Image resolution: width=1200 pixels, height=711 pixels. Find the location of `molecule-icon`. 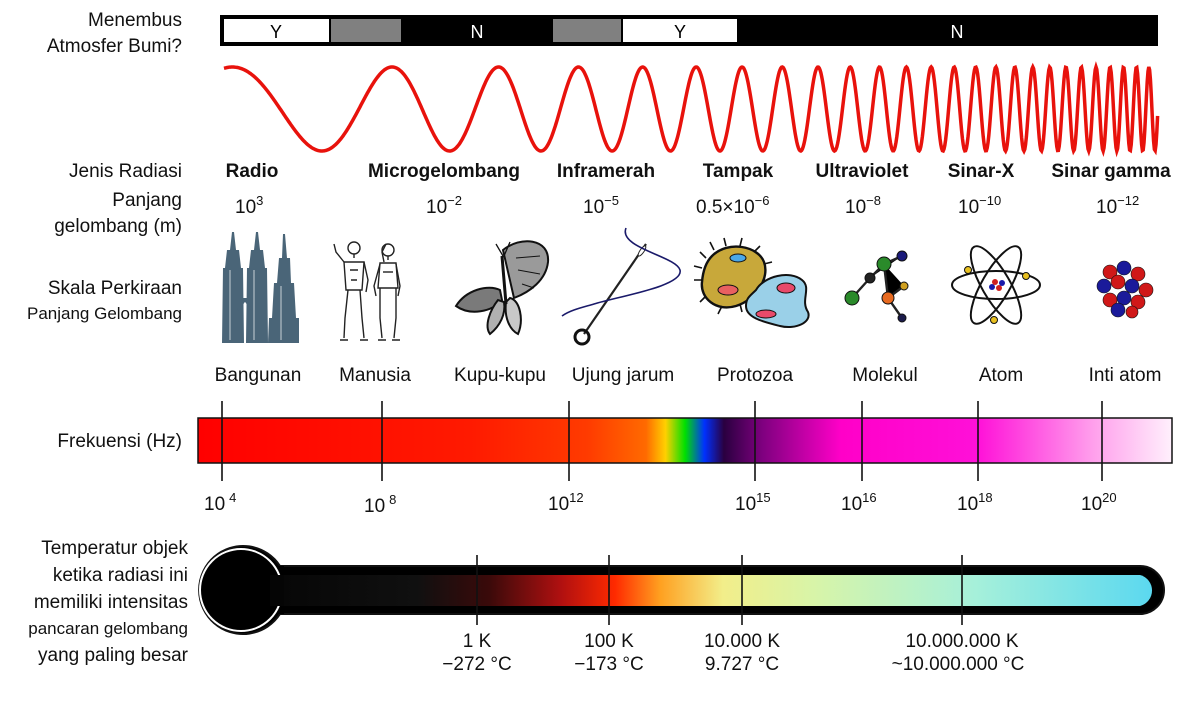

molecule-icon is located at coordinates (876, 286).